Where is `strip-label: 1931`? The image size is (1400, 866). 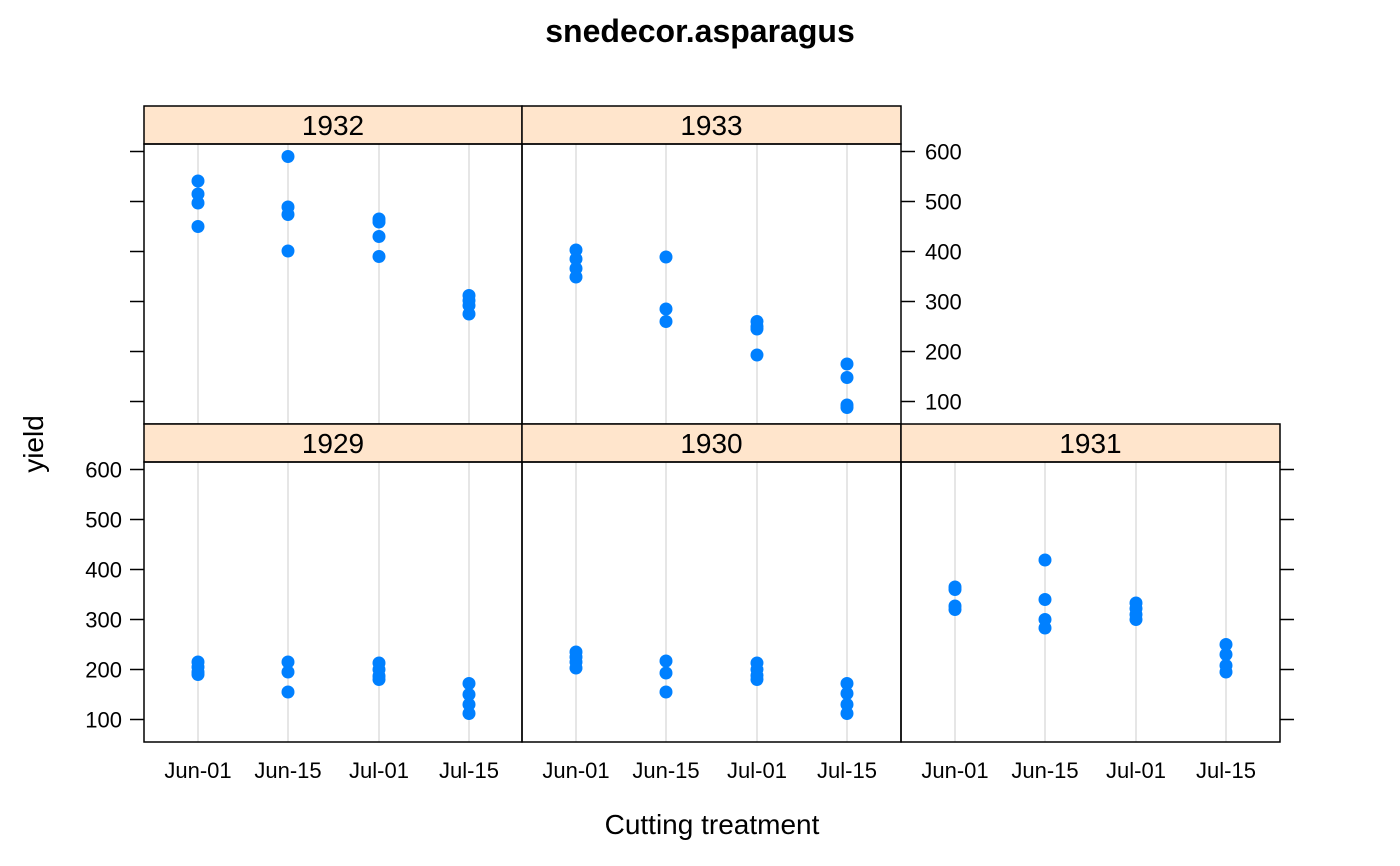
strip-label: 1931 is located at coordinates (1090, 443).